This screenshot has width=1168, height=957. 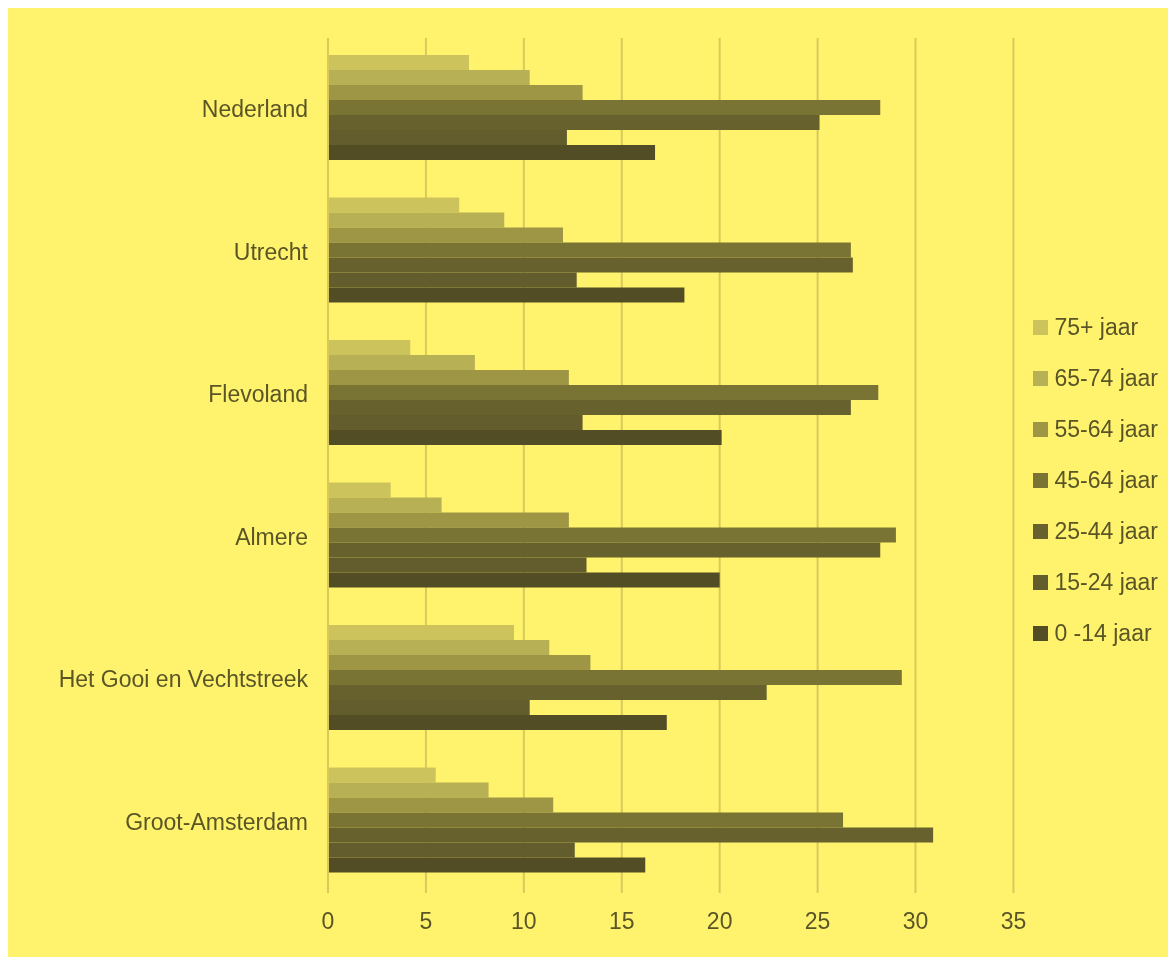 What do you see at coordinates (524, 921) in the screenshot?
I see `x-tick-label: 10` at bounding box center [524, 921].